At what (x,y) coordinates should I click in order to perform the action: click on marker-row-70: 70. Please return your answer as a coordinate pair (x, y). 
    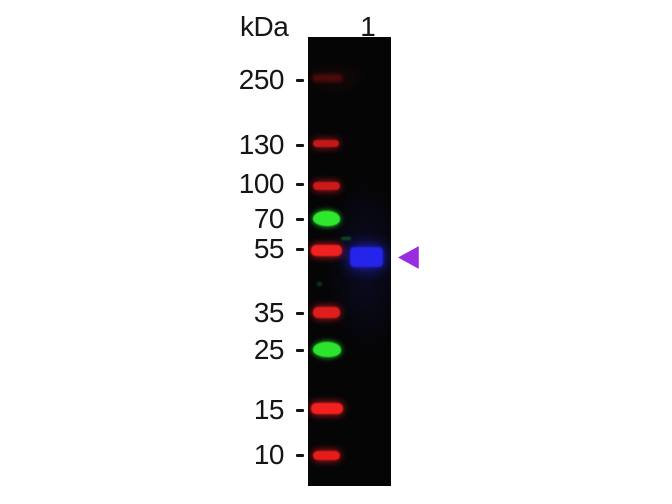
    Looking at the image, I should click on (262, 219).